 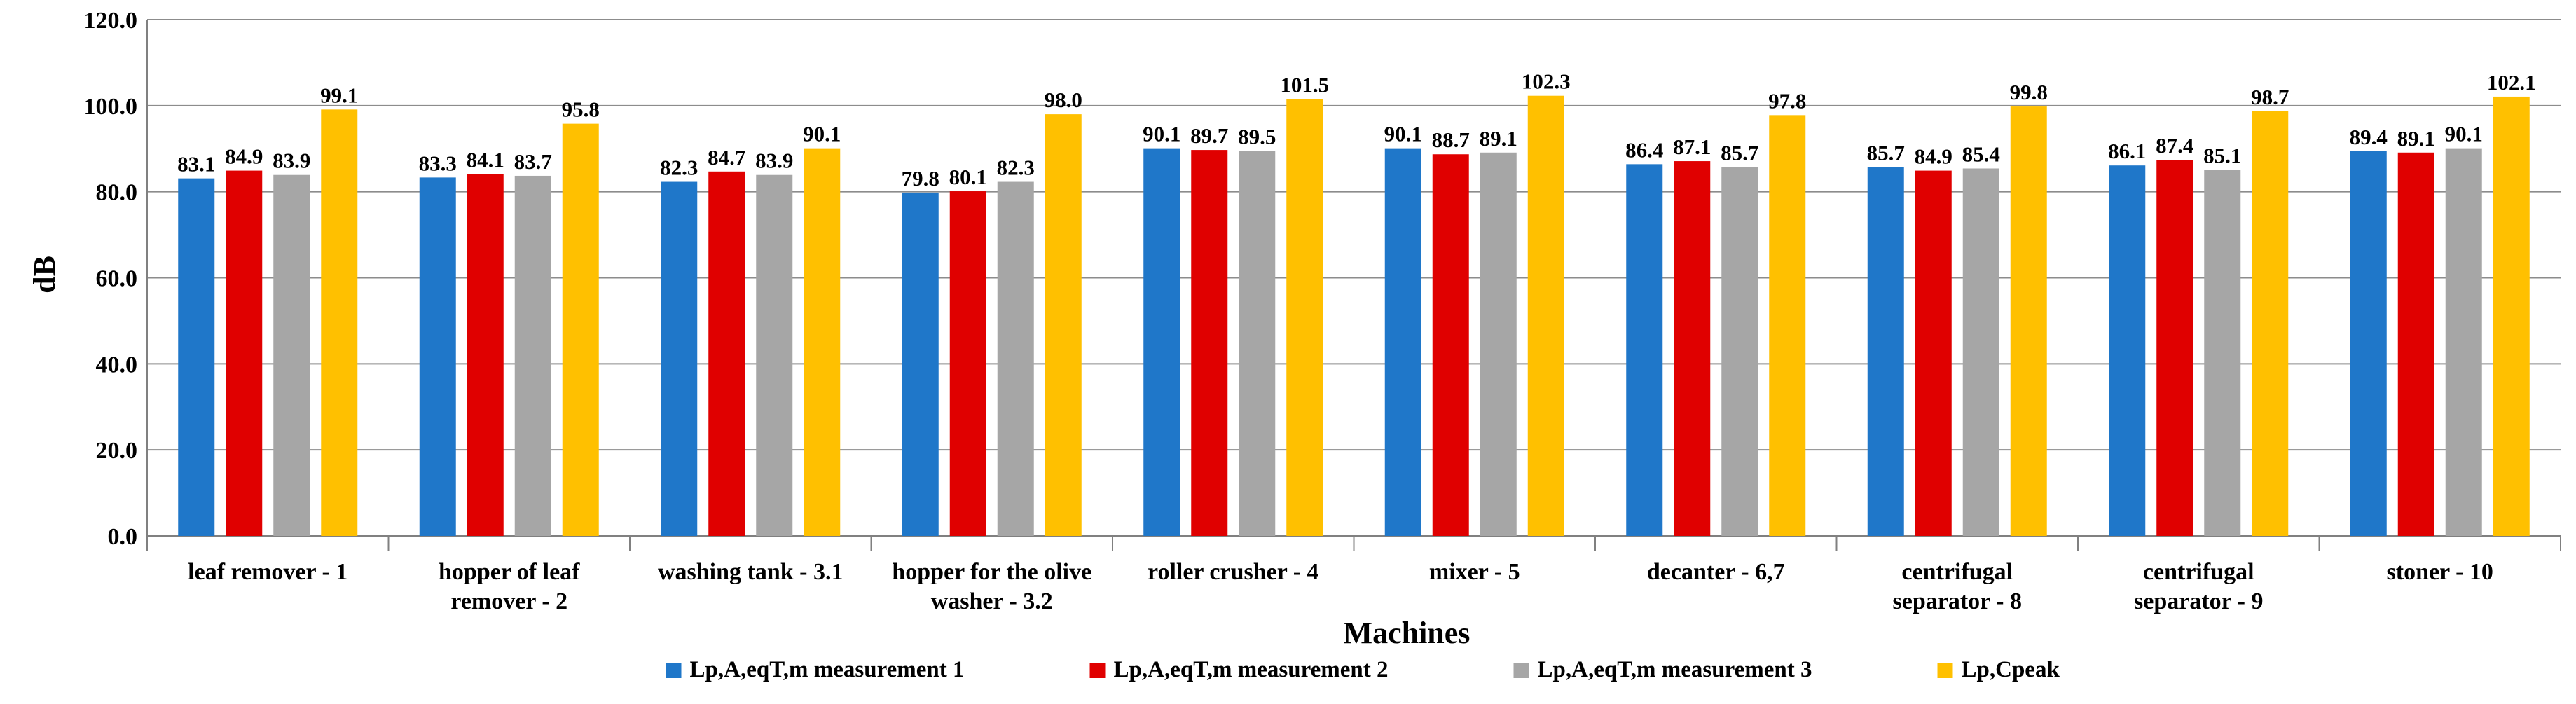 I want to click on data-label: 89.4, so click(x=2369, y=137).